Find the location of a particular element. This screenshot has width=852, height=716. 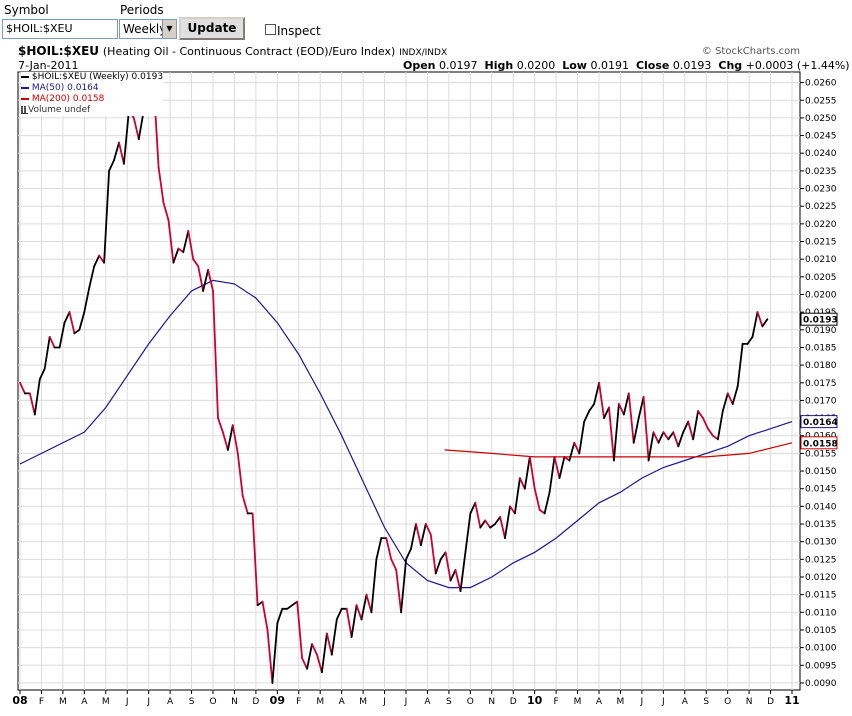

low-value: 0.0191 is located at coordinates (609, 65).